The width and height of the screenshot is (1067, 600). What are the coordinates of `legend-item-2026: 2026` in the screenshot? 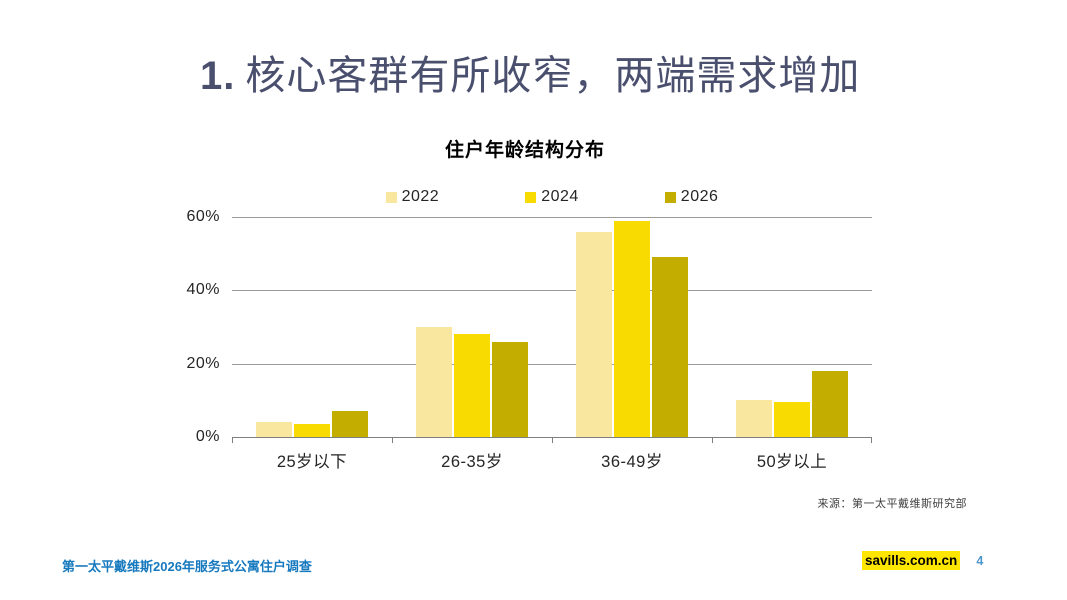 It's located at (691, 197).